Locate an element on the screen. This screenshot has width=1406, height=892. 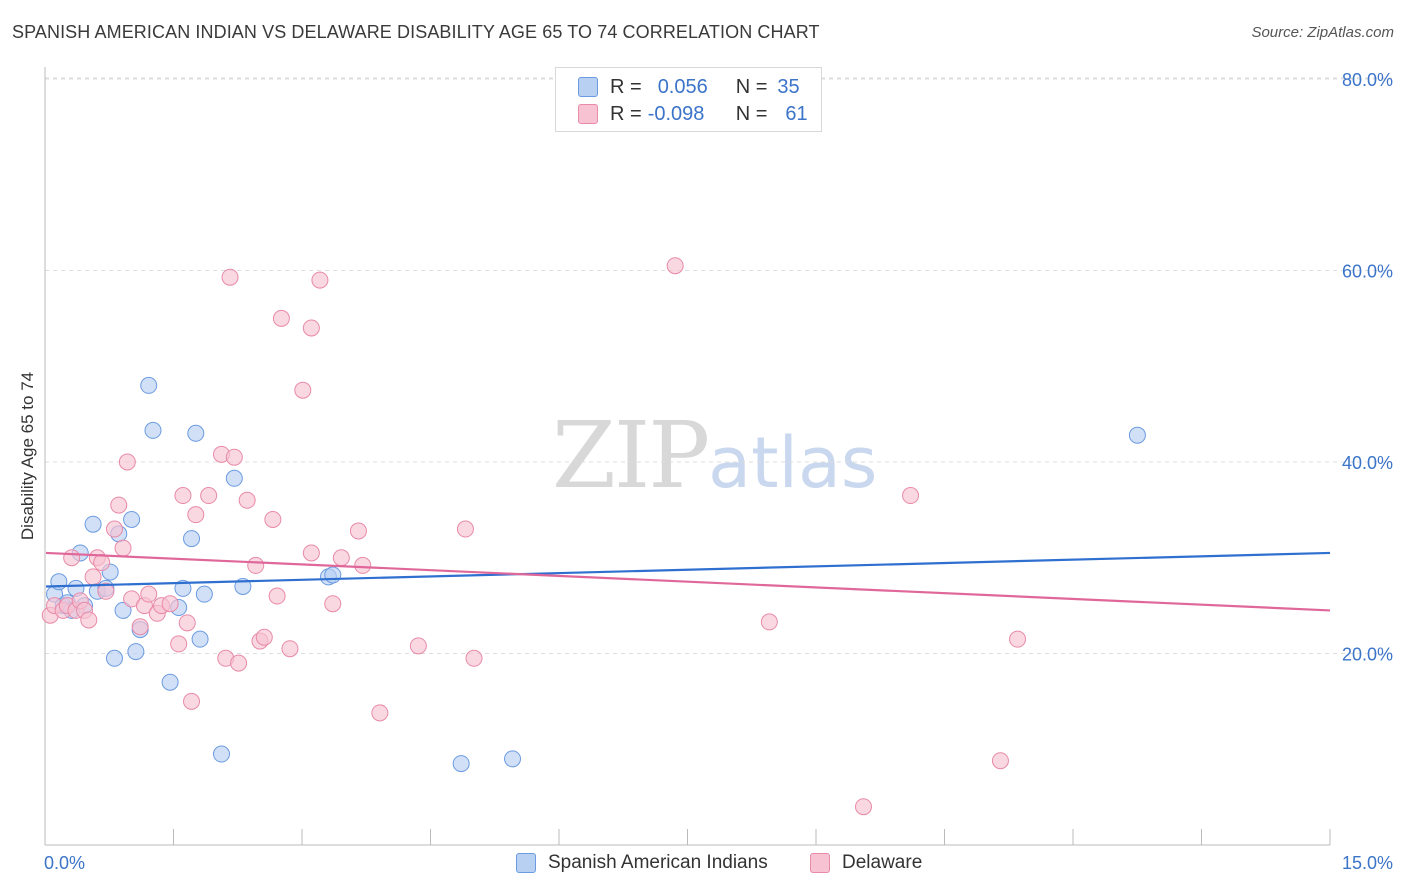
series-swatch-pink is located at coordinates (820, 863).